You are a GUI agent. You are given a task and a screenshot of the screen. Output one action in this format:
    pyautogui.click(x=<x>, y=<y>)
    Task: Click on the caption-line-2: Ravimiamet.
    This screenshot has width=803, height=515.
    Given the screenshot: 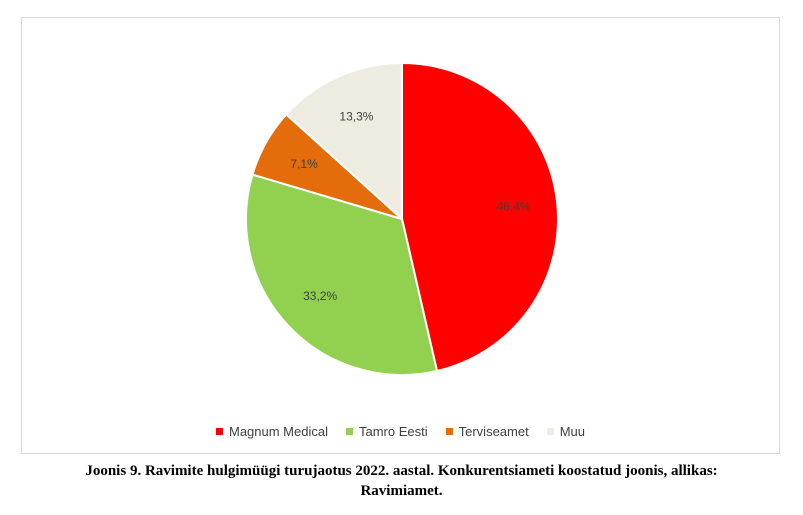 What is the action you would take?
    pyautogui.click(x=401, y=491)
    